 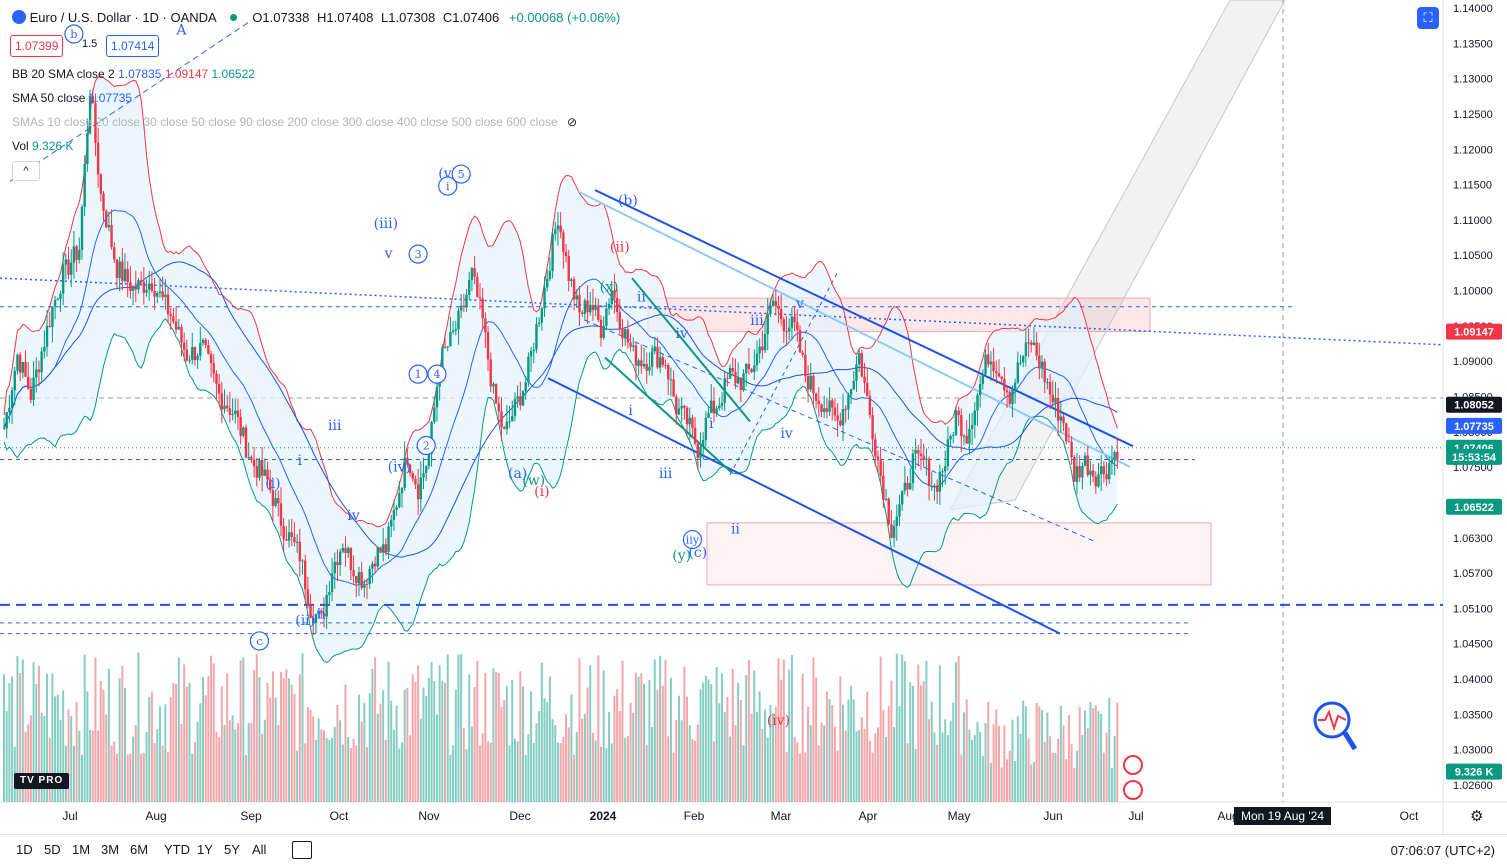 What do you see at coordinates (300, 461) in the screenshot?
I see `wave-label: i` at bounding box center [300, 461].